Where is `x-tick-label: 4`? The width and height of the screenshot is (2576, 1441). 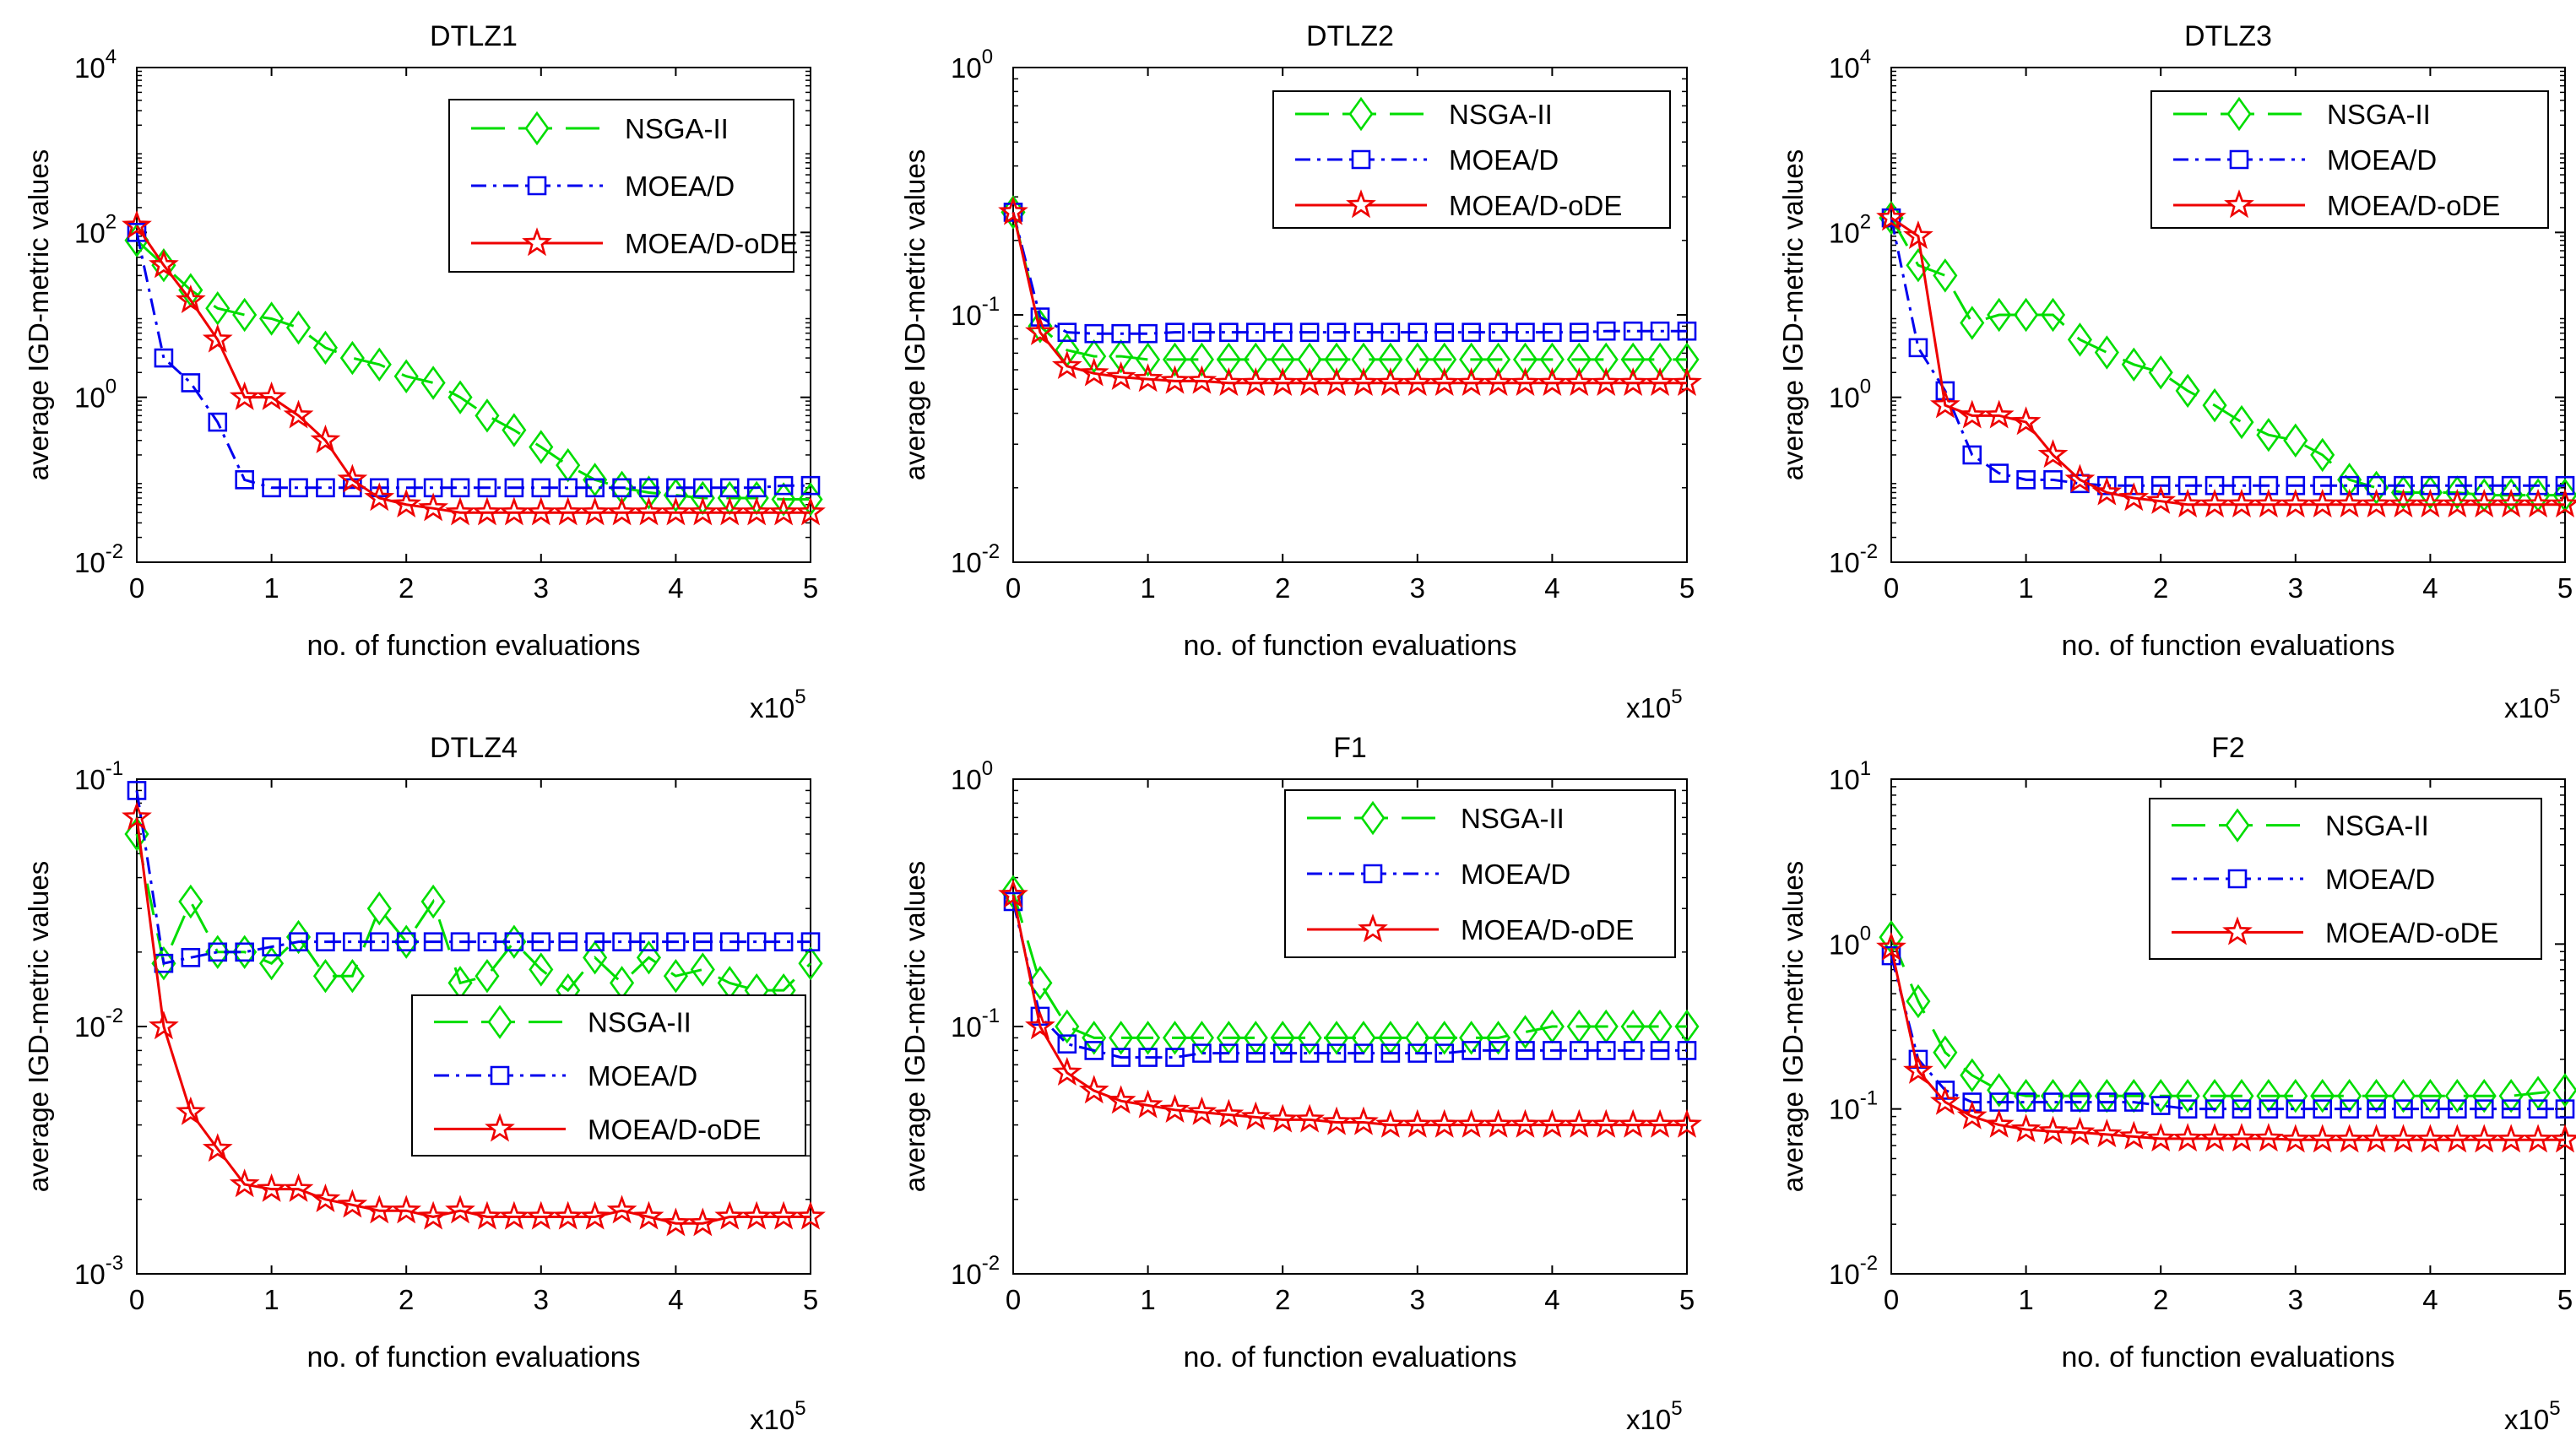
x-tick-label: 4 is located at coordinates (2430, 588).